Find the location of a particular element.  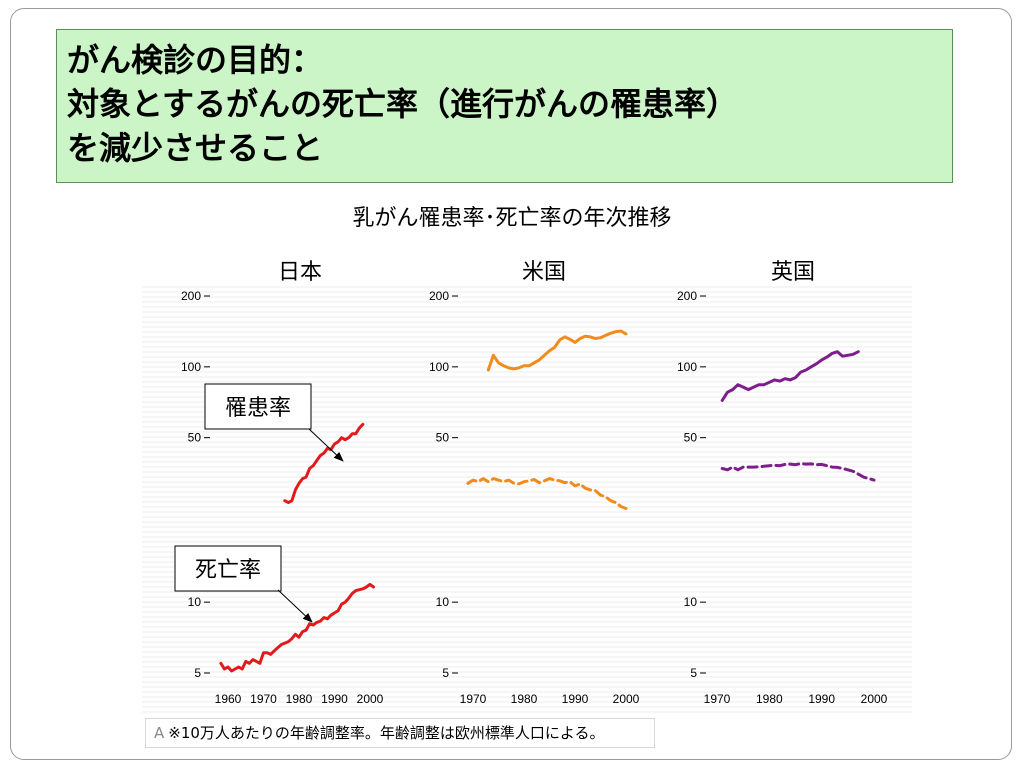

title-line-2: 対象とするがんの死亡率（進行がんの罹患率） is located at coordinates (403, 104).